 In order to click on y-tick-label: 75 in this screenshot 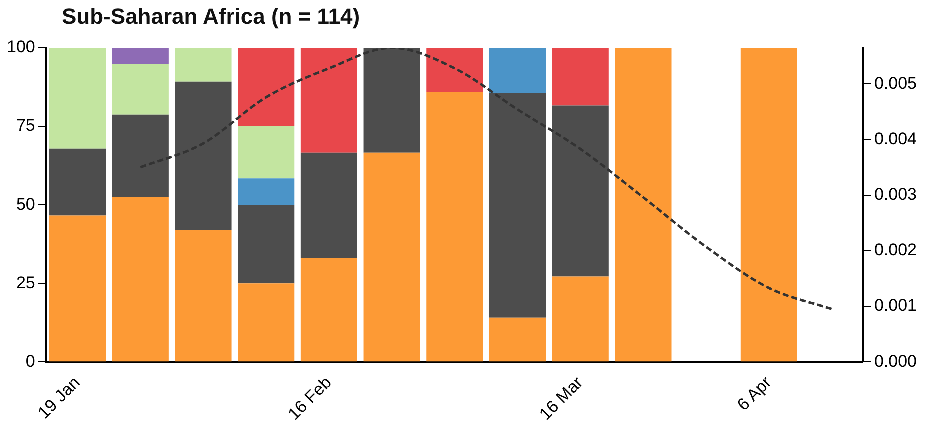, I will do `click(26, 126)`.